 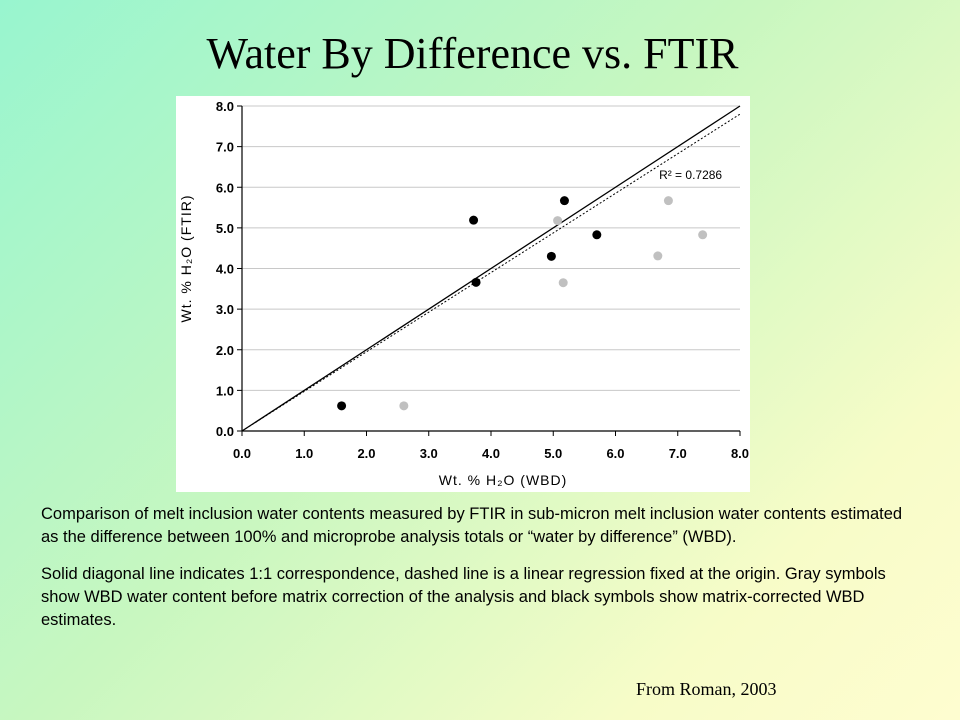 What do you see at coordinates (186, 259) in the screenshot?
I see `y-axis-title: Wt. % H₂O (FTIR)` at bounding box center [186, 259].